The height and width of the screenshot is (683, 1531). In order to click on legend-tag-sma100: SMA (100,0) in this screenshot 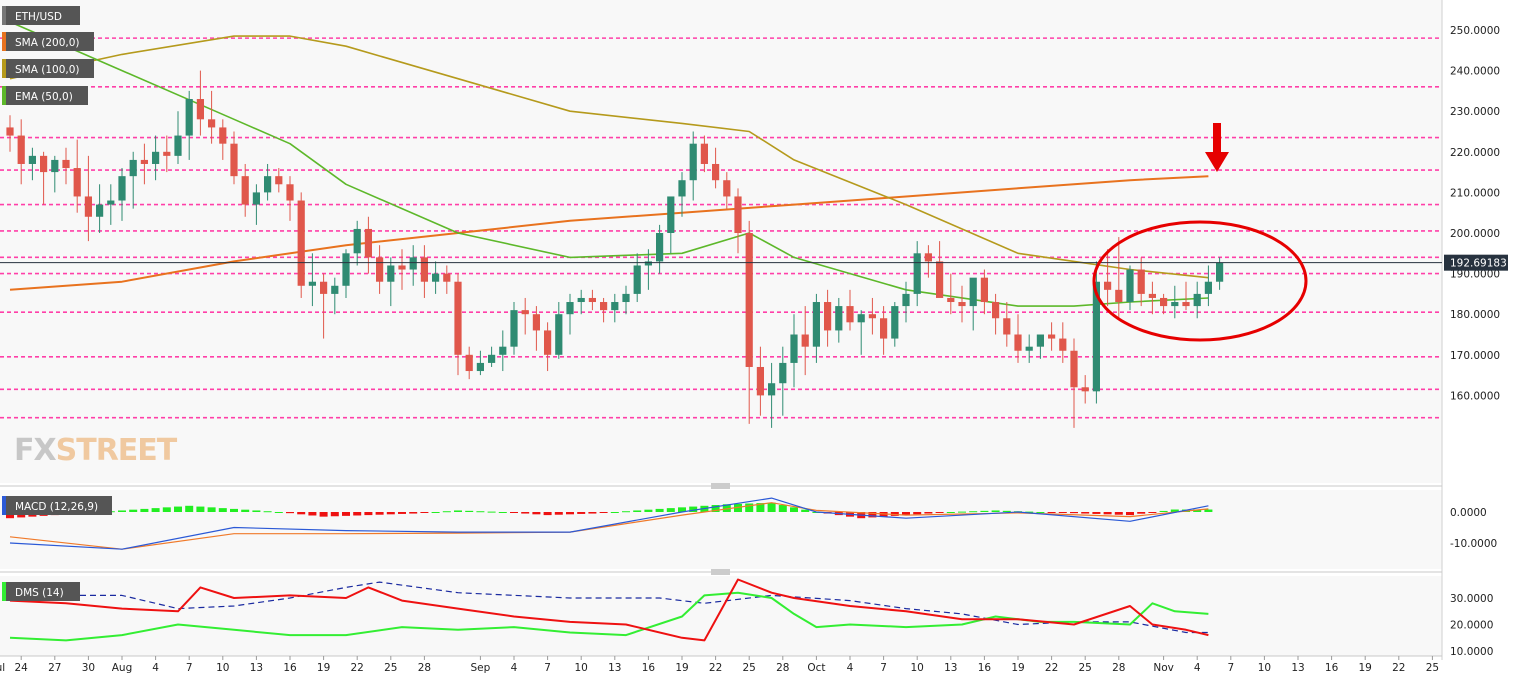, I will do `click(48, 68)`.